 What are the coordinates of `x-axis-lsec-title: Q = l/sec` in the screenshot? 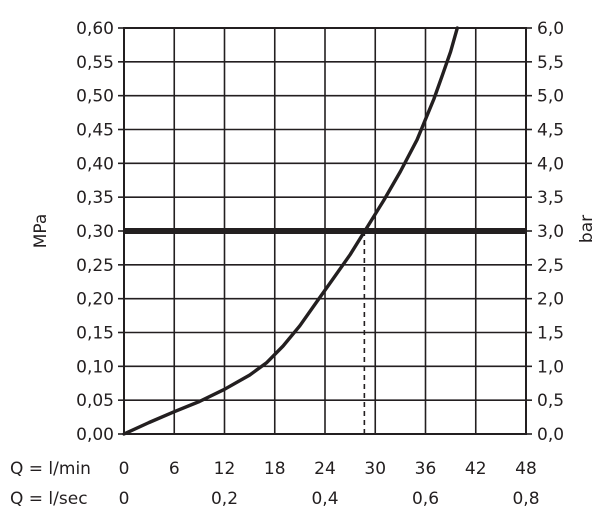 It's located at (49, 499).